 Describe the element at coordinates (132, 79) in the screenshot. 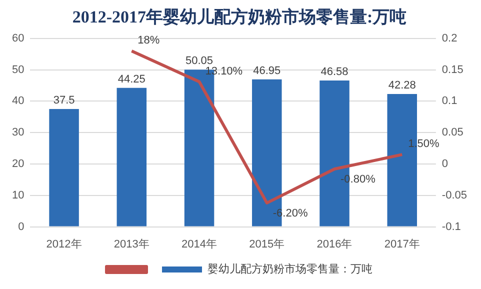

I see `data-label: 44.25` at that location.